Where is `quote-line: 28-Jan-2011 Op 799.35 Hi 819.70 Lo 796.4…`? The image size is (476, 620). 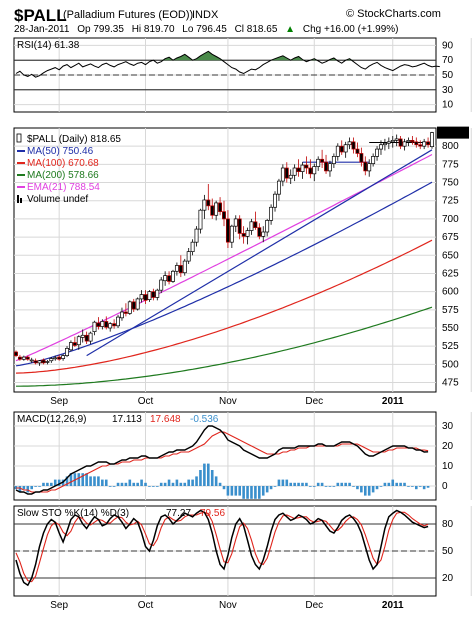
quote-line: 28-Jan-2011 Op 799.35 Hi 819.70 Lo 796.4… is located at coordinates (211, 29).